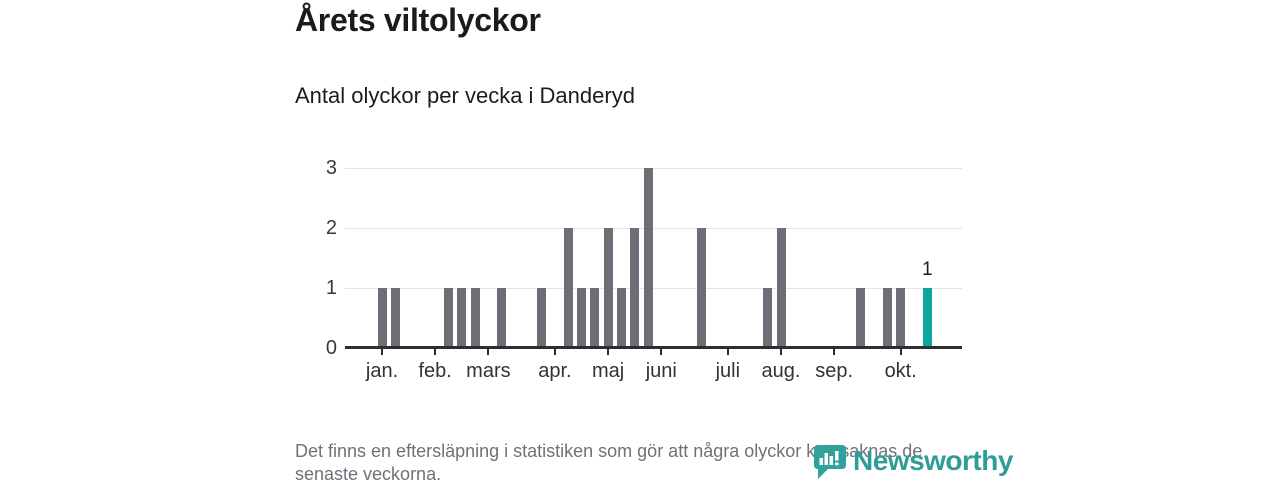  I want to click on y-axis-label: 2, so click(331, 228).